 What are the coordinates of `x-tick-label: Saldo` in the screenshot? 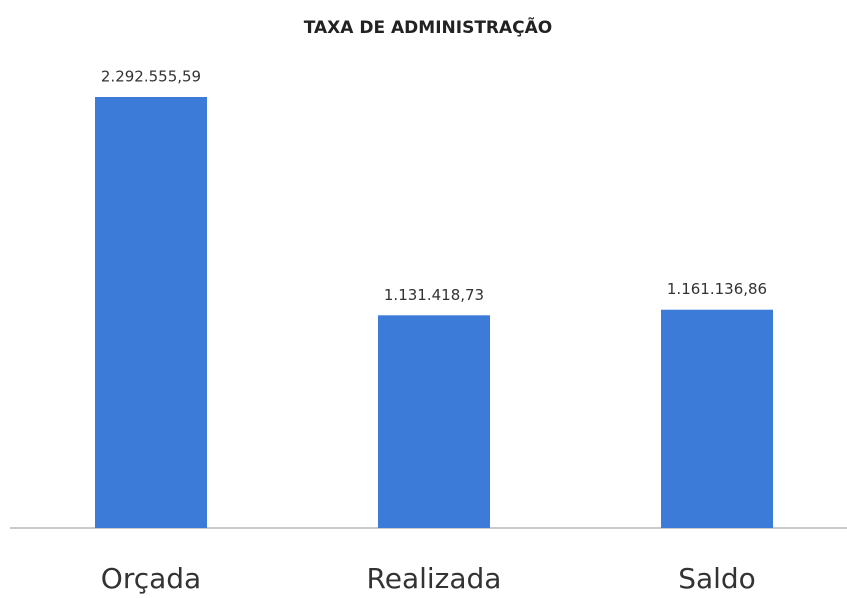 It's located at (717, 578).